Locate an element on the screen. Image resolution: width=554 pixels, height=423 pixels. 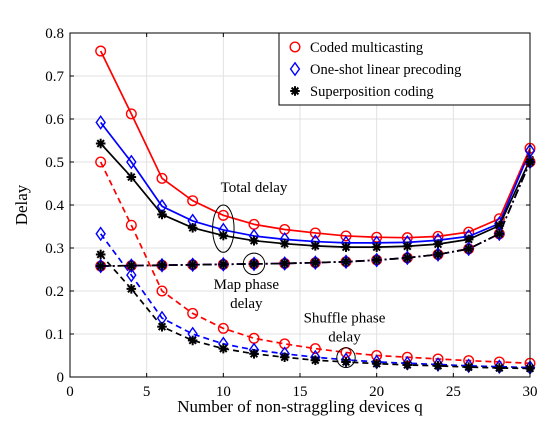
x-tick-label: 0 is located at coordinates (70, 392).